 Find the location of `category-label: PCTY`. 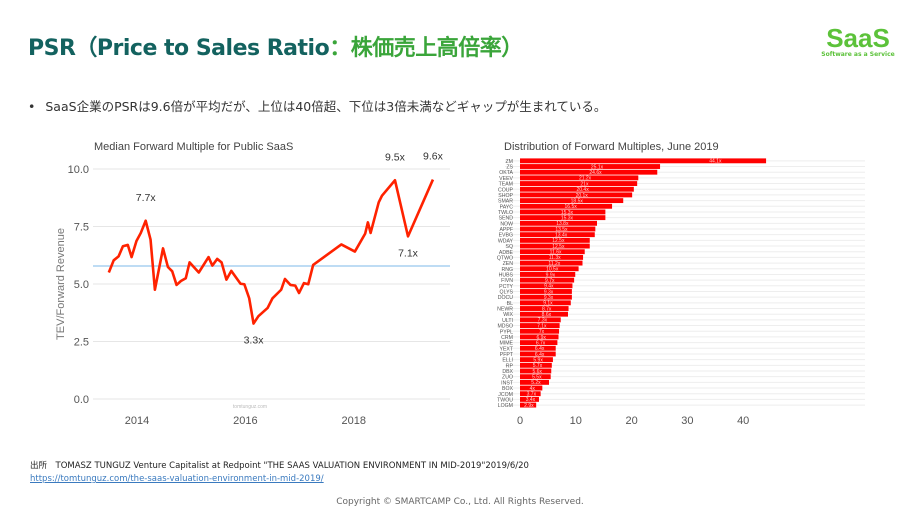

category-label: PCTY is located at coordinates (506, 287).